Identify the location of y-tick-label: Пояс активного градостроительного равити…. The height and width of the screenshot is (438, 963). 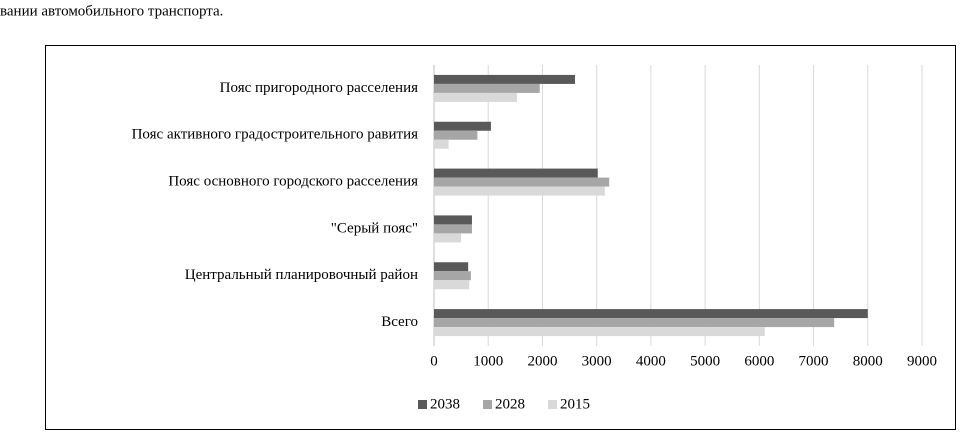
(275, 135).